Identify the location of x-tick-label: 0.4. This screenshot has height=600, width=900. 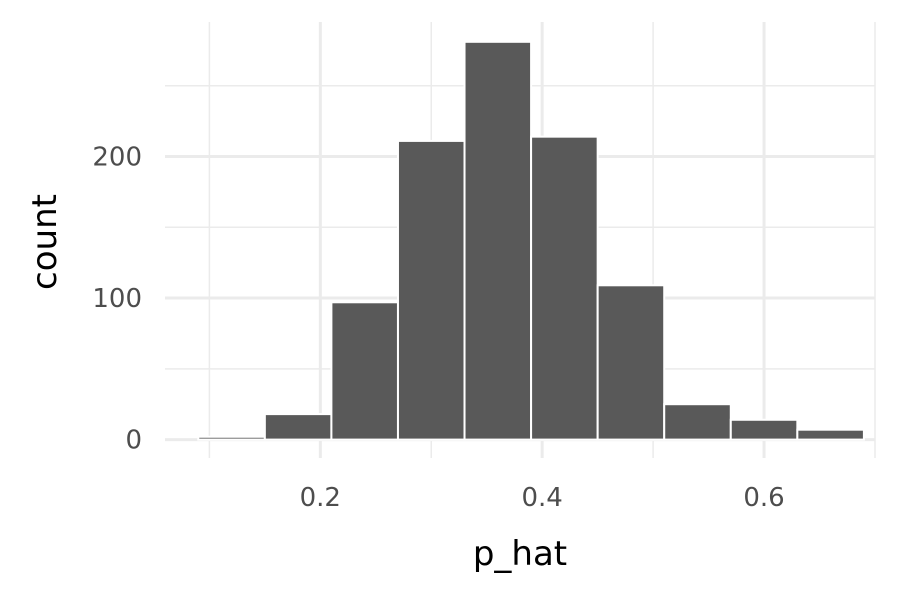
(542, 498).